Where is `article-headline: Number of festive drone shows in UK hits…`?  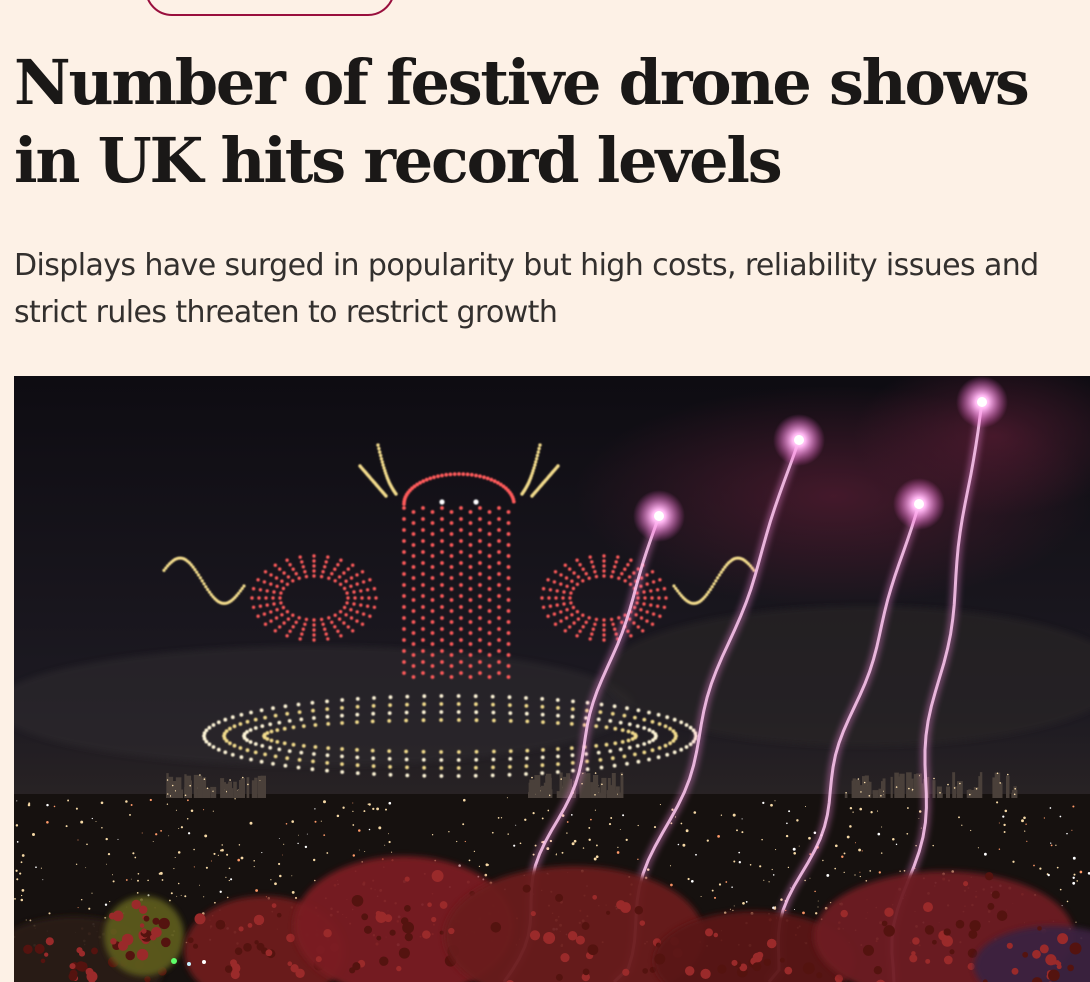
article-headline: Number of festive drone shows in UK hits… is located at coordinates (522, 121).